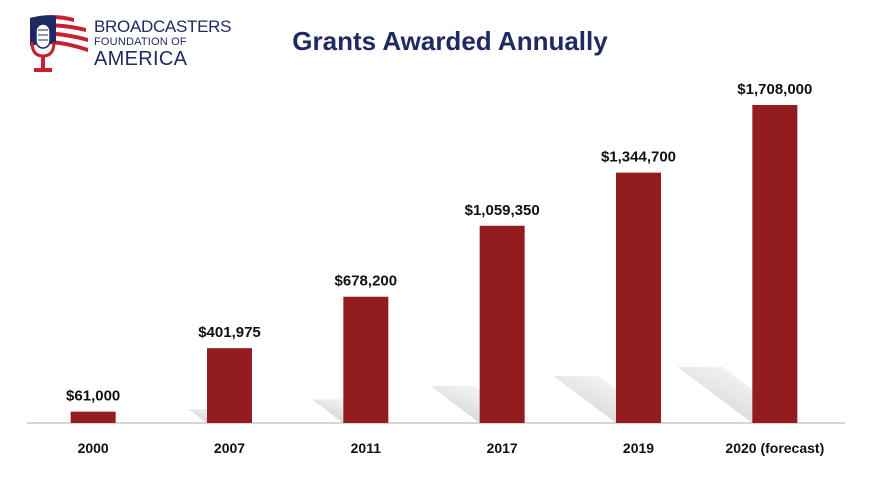  I want to click on value-label: $1,059,350, so click(502, 210).